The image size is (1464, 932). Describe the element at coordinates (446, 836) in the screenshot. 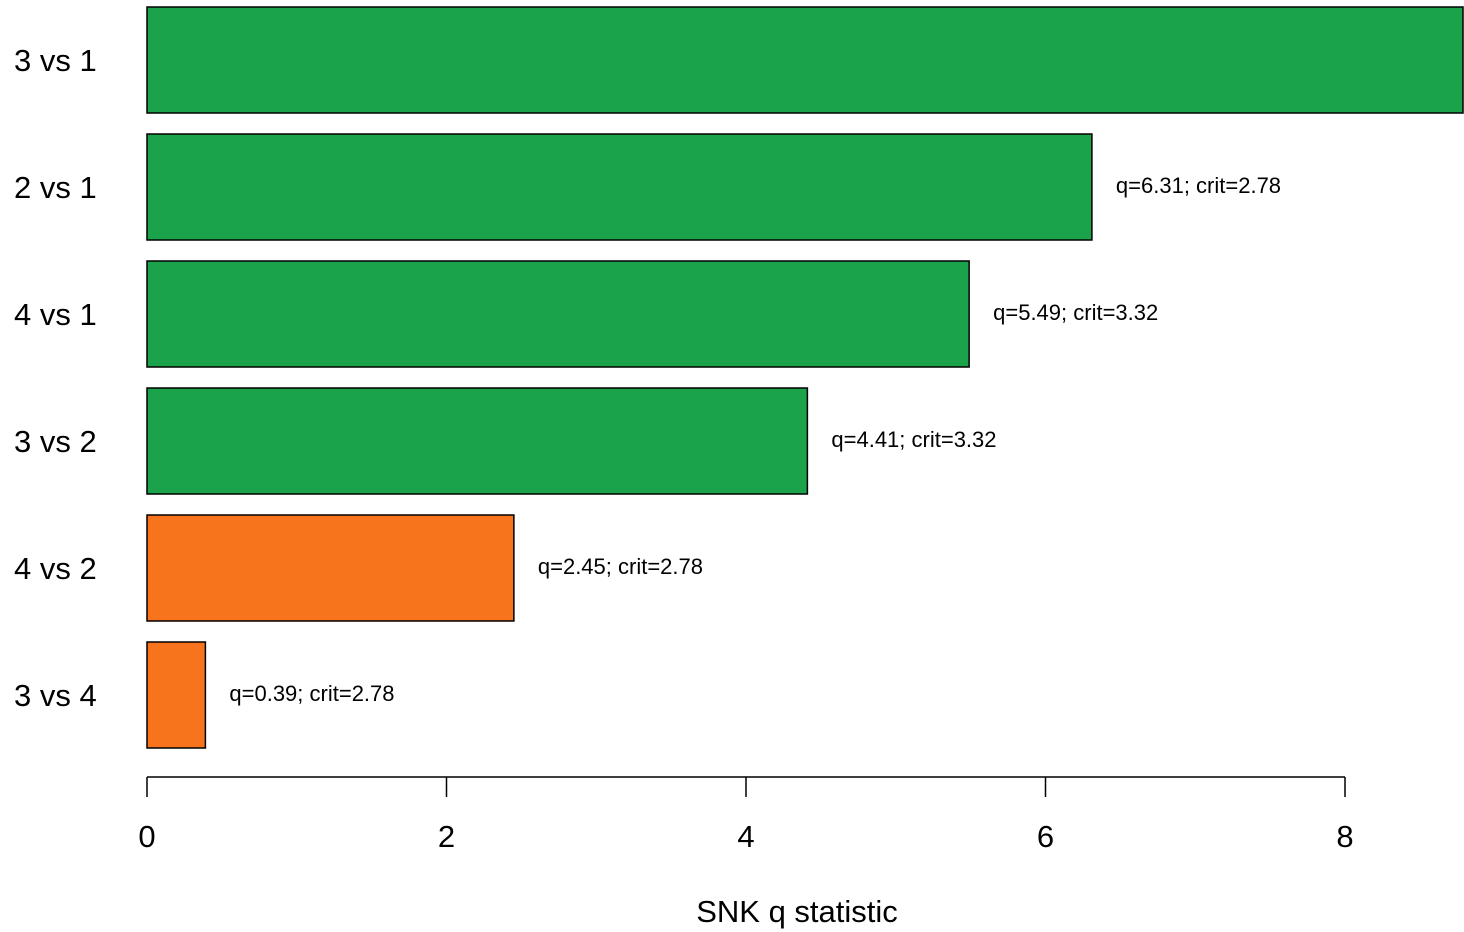

I see `x-tick-label: 2` at that location.